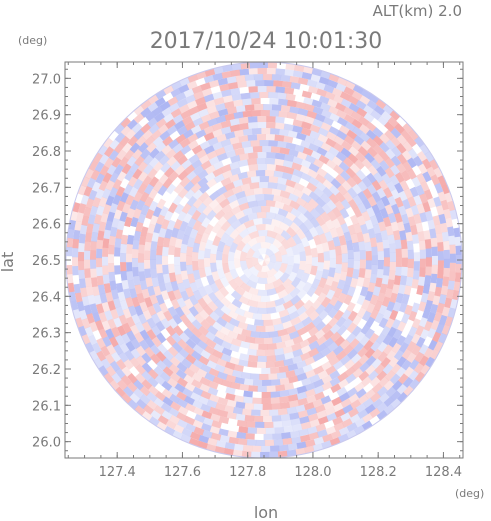  Describe the element at coordinates (46, 225) in the screenshot. I see `y-tick-label: 26.6` at that location.